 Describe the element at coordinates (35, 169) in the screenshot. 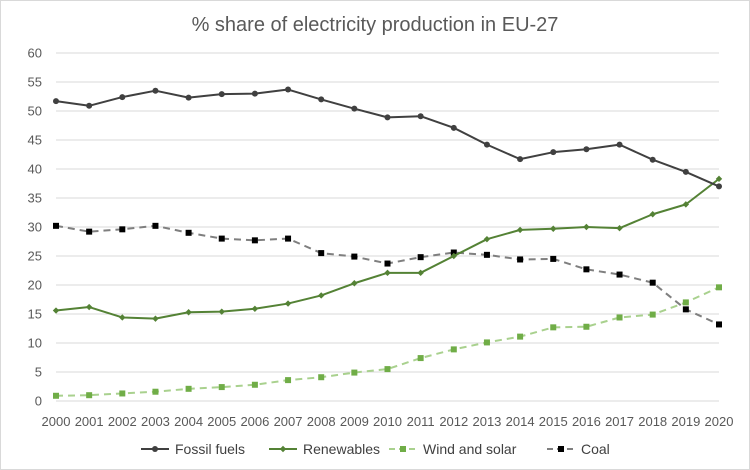

I see `y-tick-label: 40` at that location.